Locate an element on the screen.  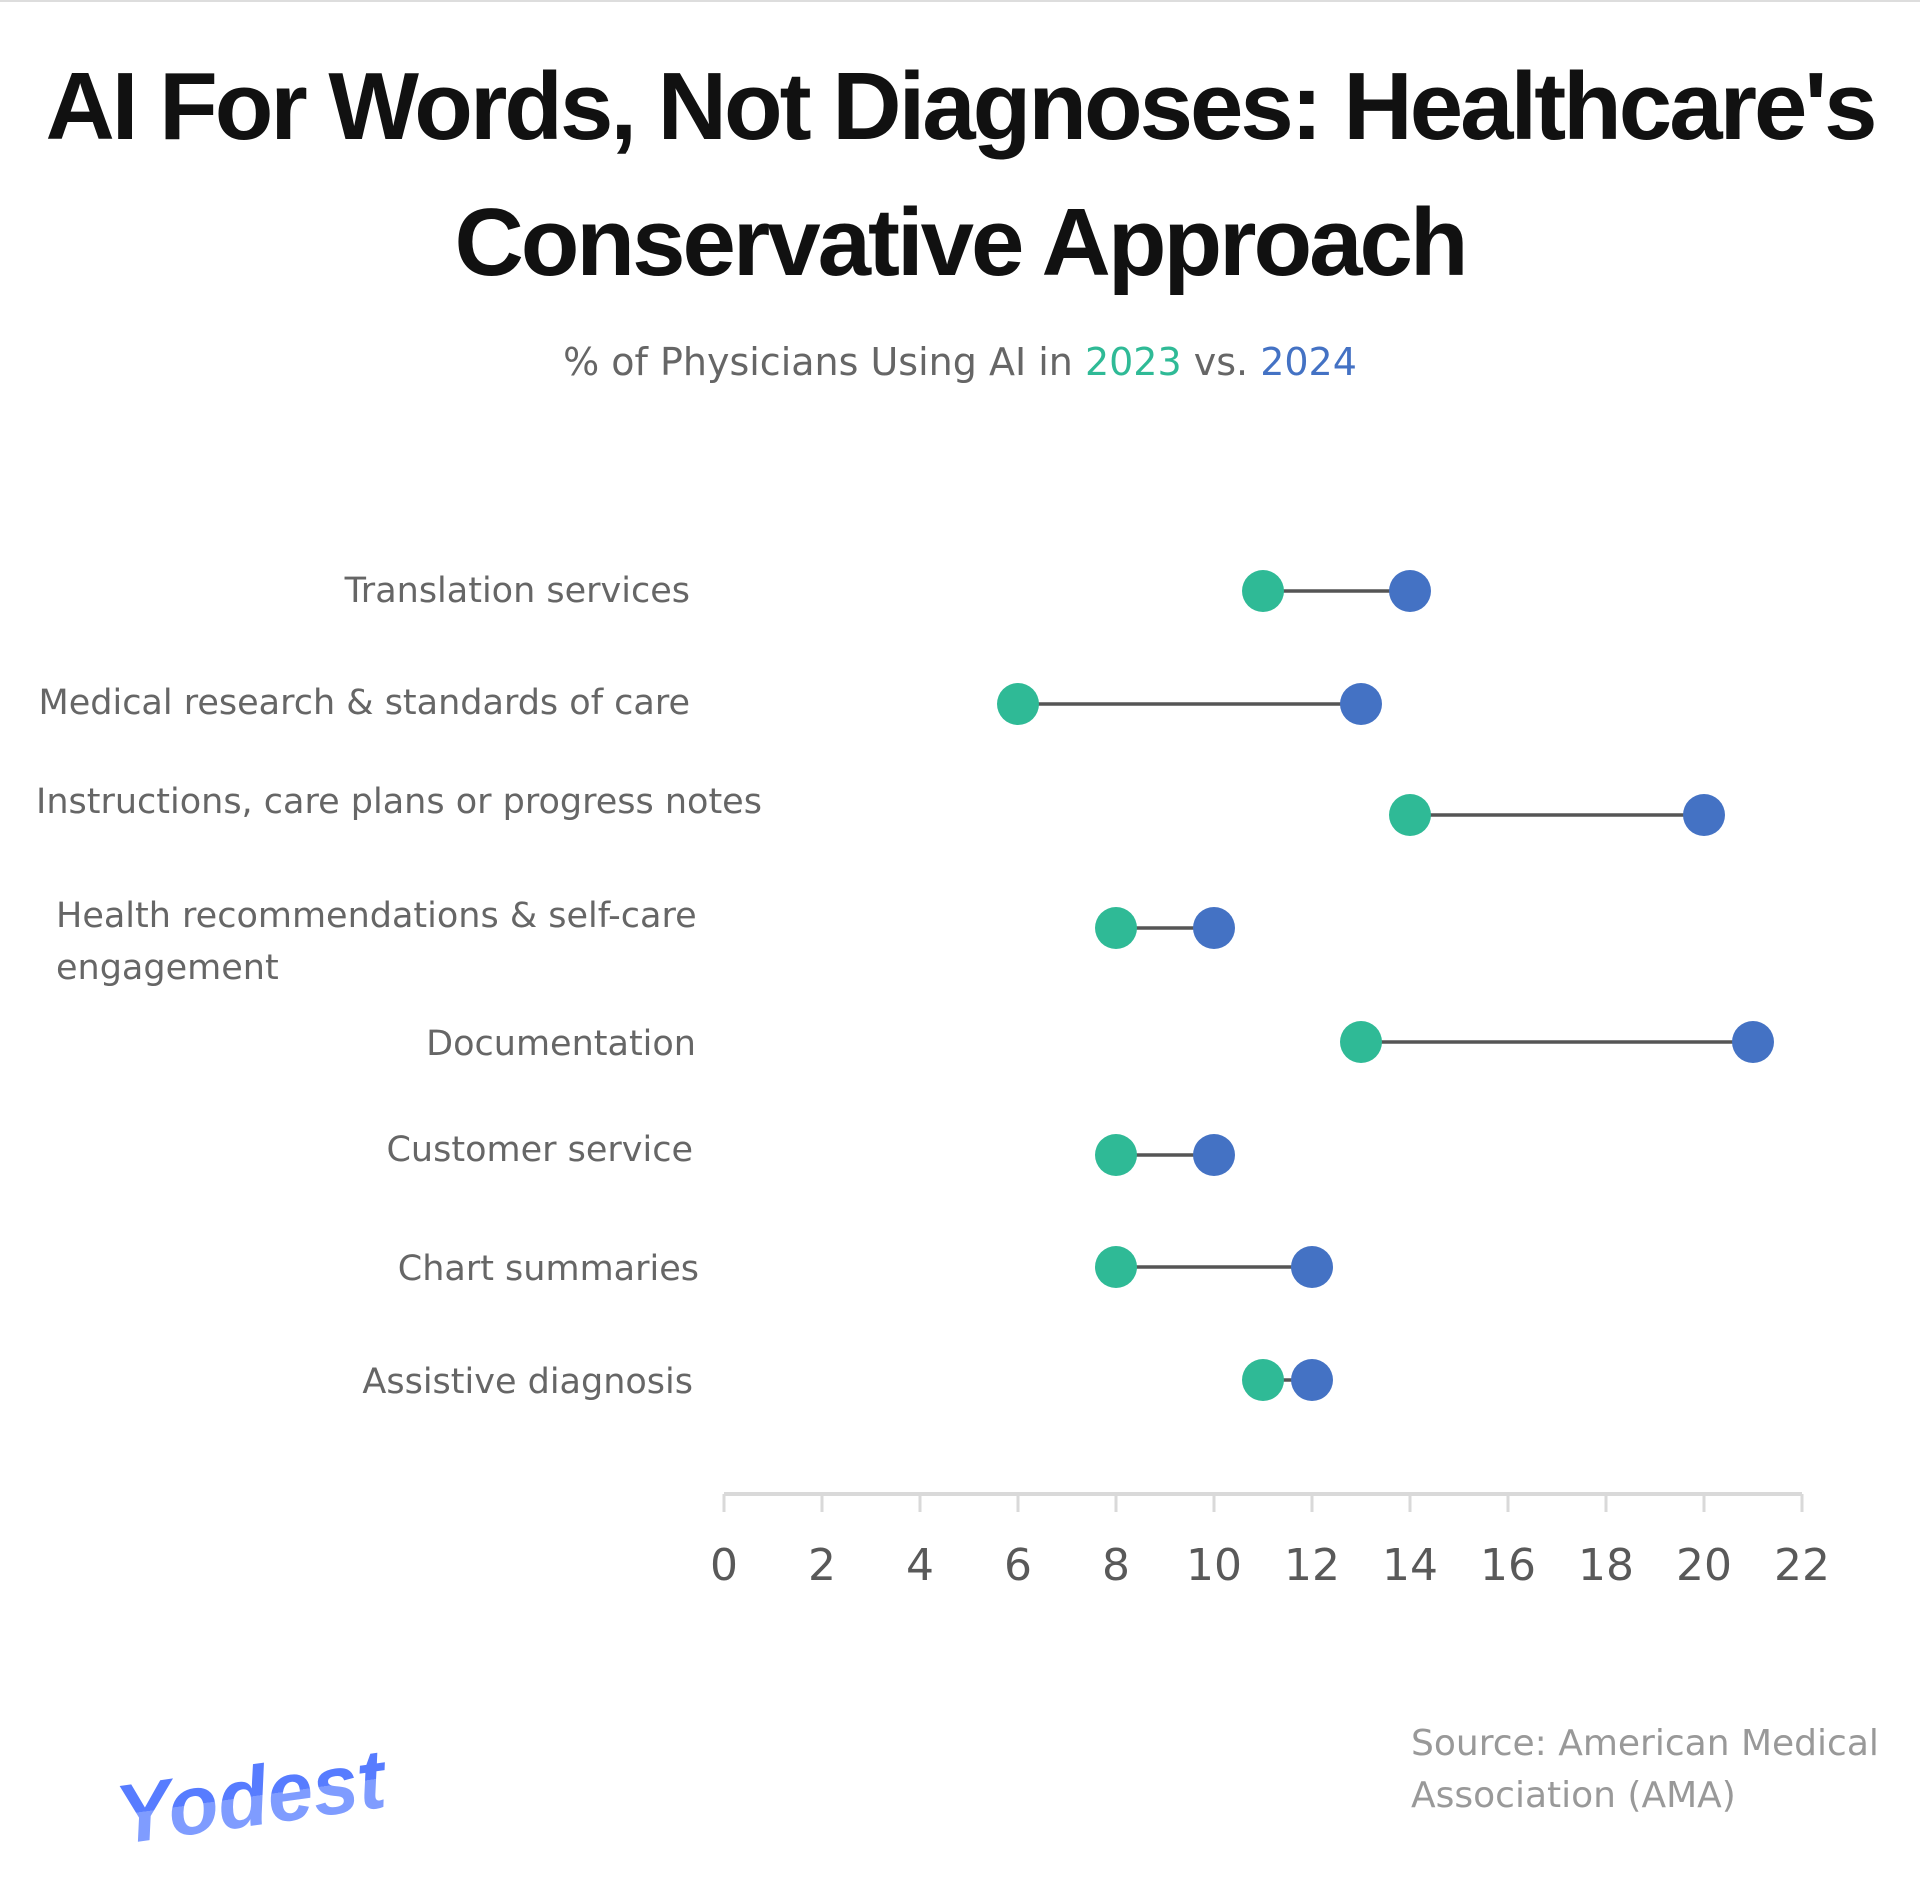
x-tick-label: 12 is located at coordinates (1312, 1565).